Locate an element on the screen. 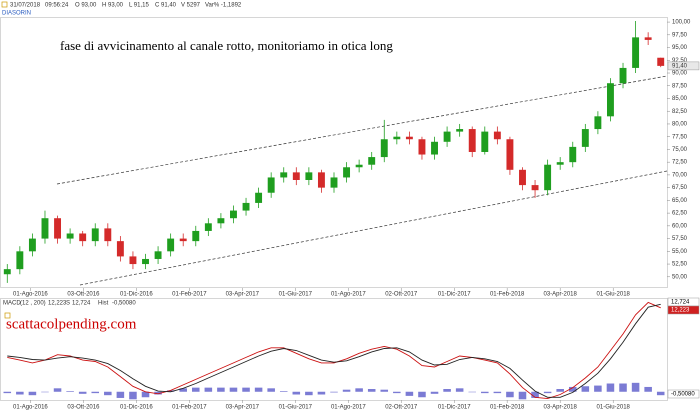 Image resolution: width=700 pixels, height=414 pixels. macd-params: (12 , 200) is located at coordinates (33, 304).